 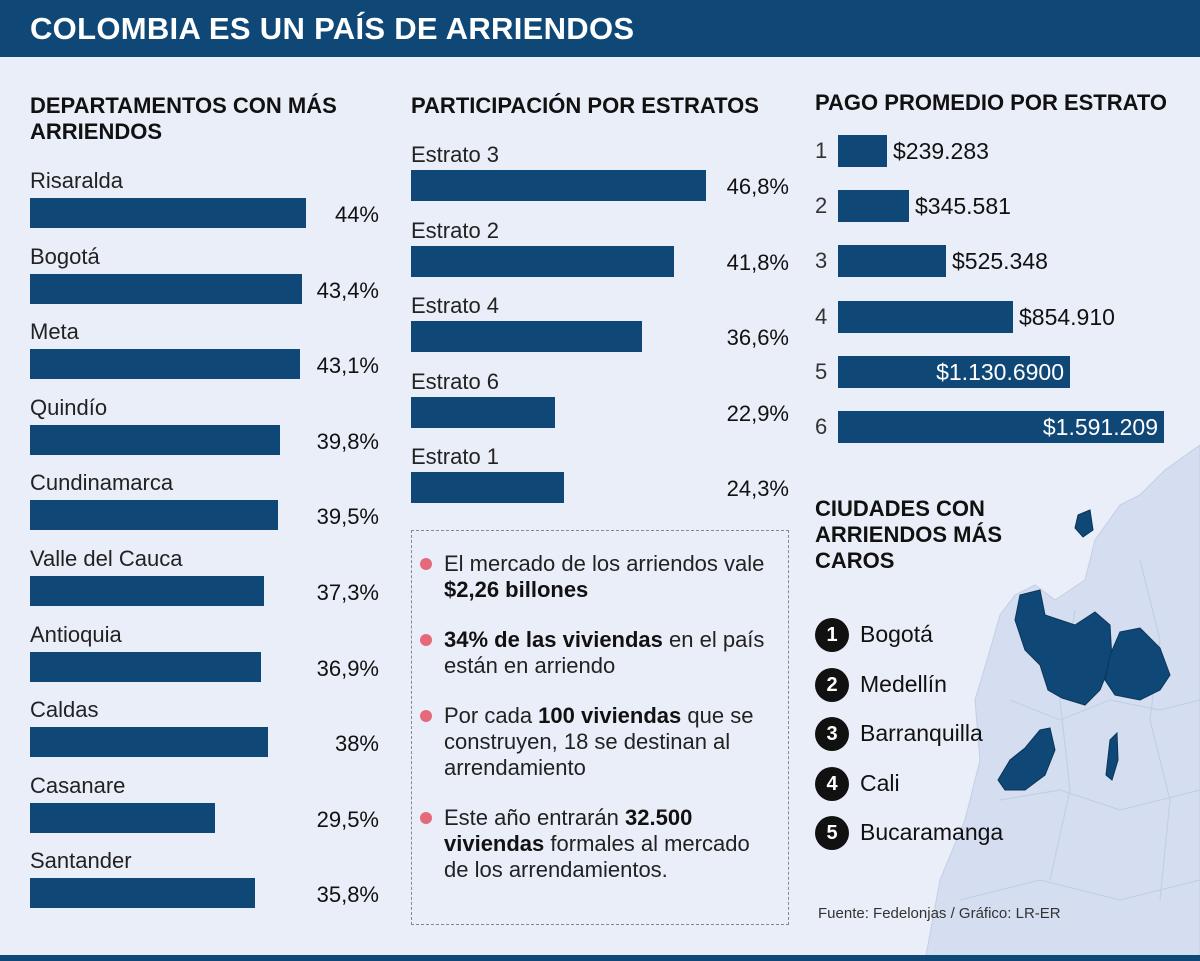 What do you see at coordinates (757, 489) in the screenshot?
I see `estrato-value: 24,3%` at bounding box center [757, 489].